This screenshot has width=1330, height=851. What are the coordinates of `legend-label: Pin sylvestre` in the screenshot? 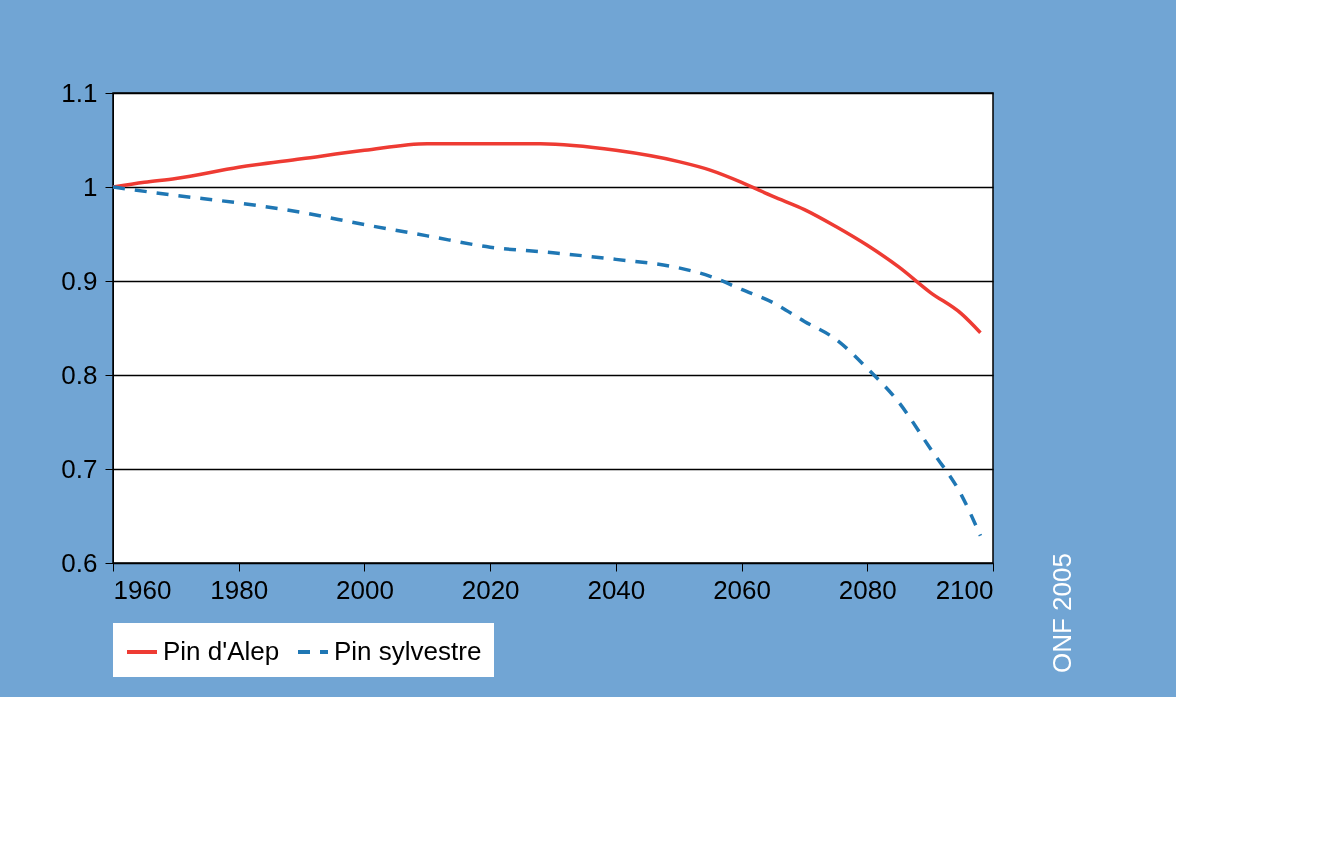 It's located at (408, 651).